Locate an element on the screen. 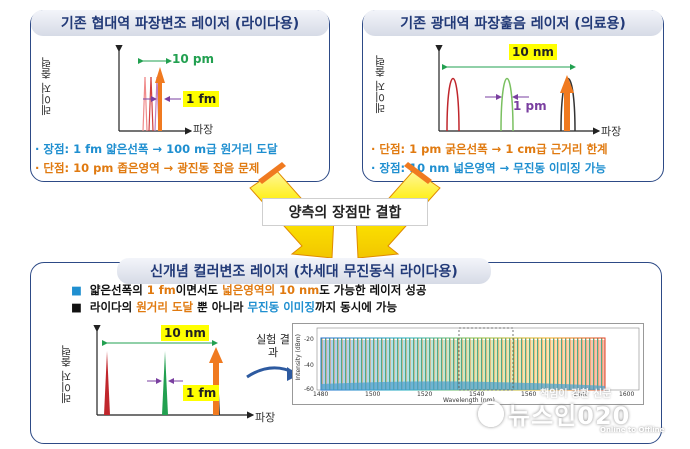  spectrum-y-tick-3: -60 is located at coordinates (309, 389).